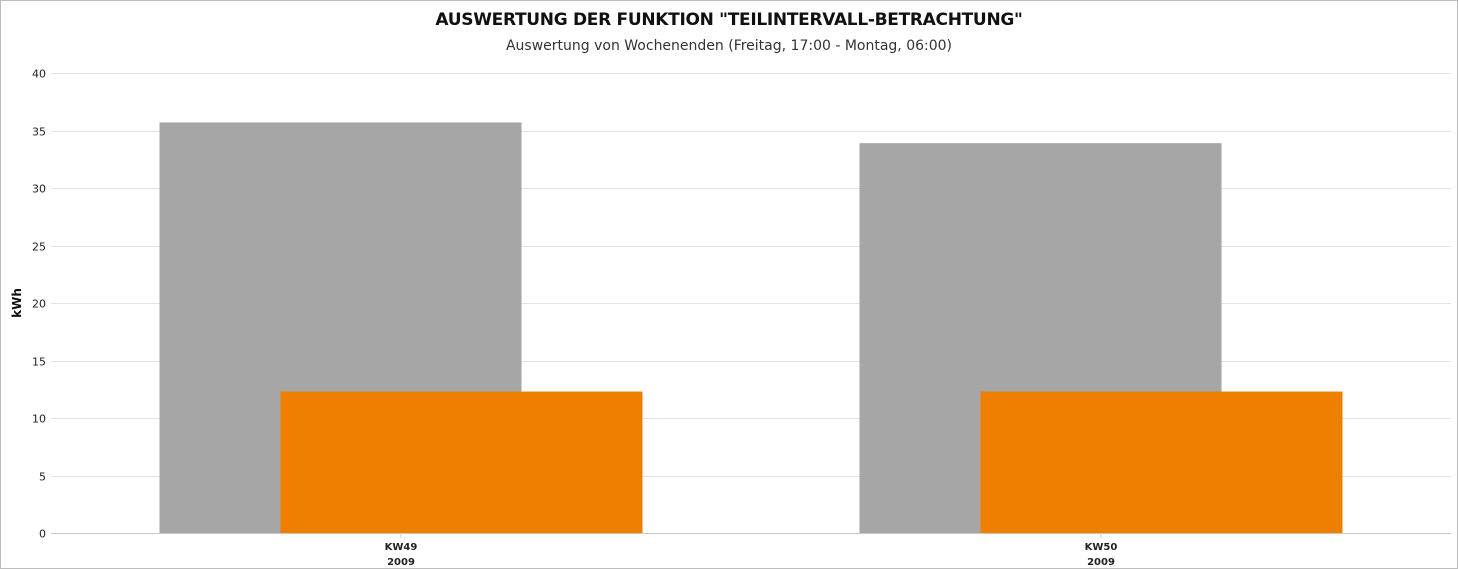 Image resolution: width=1458 pixels, height=569 pixels. What do you see at coordinates (42, 534) in the screenshot?
I see `y-tick-label: 0` at bounding box center [42, 534].